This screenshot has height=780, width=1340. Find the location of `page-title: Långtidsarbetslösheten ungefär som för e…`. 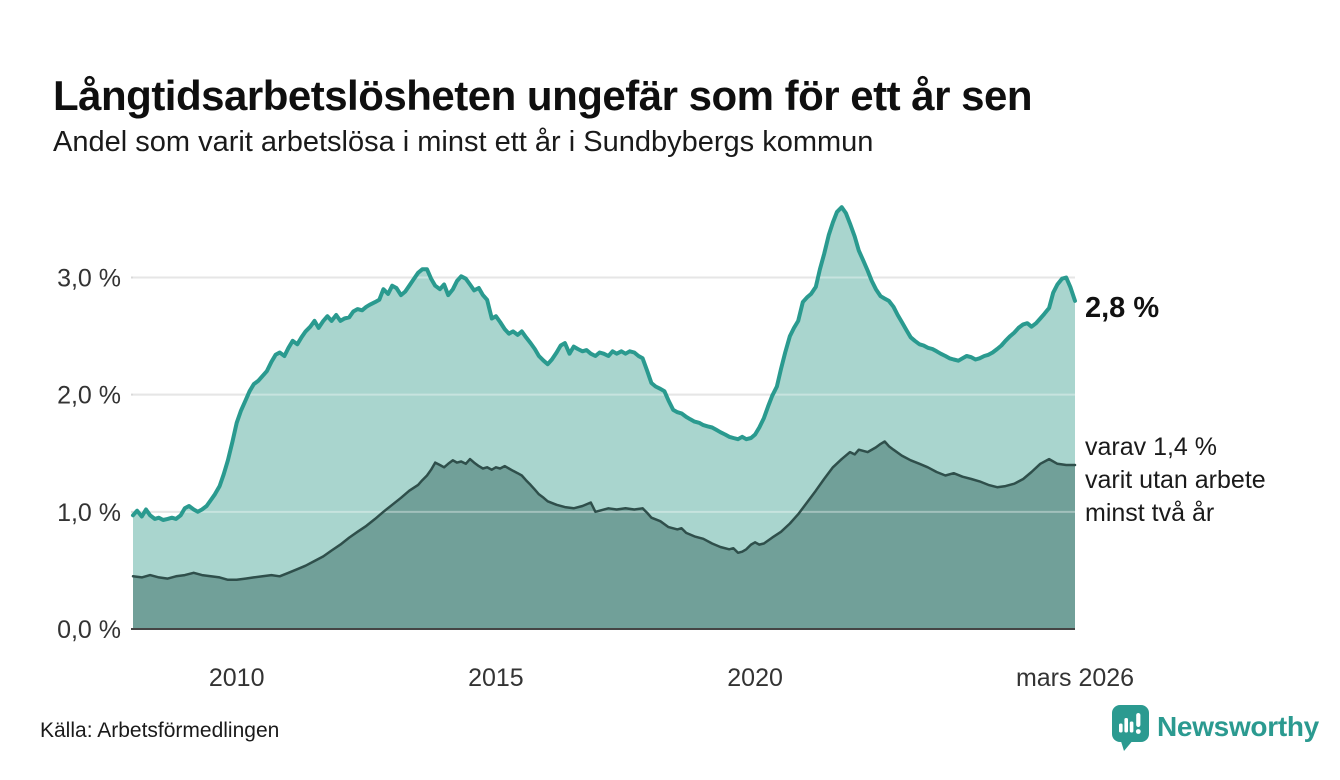

page-title: Långtidsarbetslösheten ungefär som för e… is located at coordinates (543, 96).